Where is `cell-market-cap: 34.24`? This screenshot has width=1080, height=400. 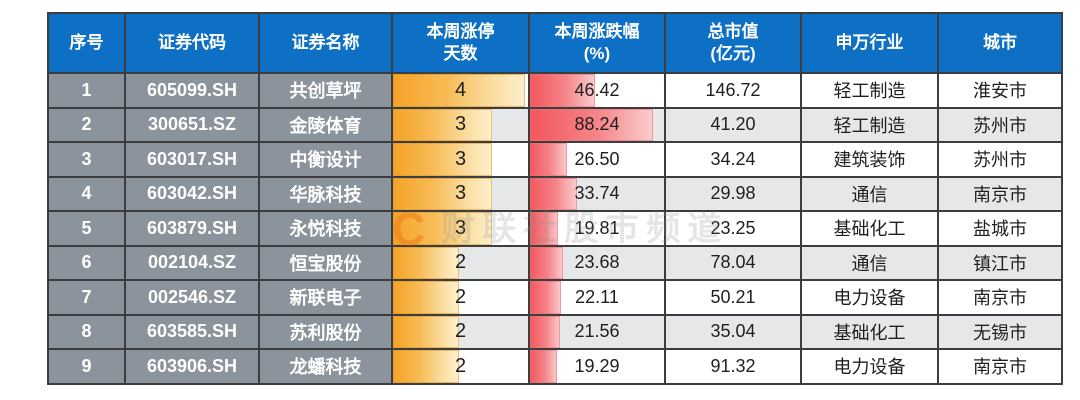
cell-market-cap: 34.24 is located at coordinates (733, 159).